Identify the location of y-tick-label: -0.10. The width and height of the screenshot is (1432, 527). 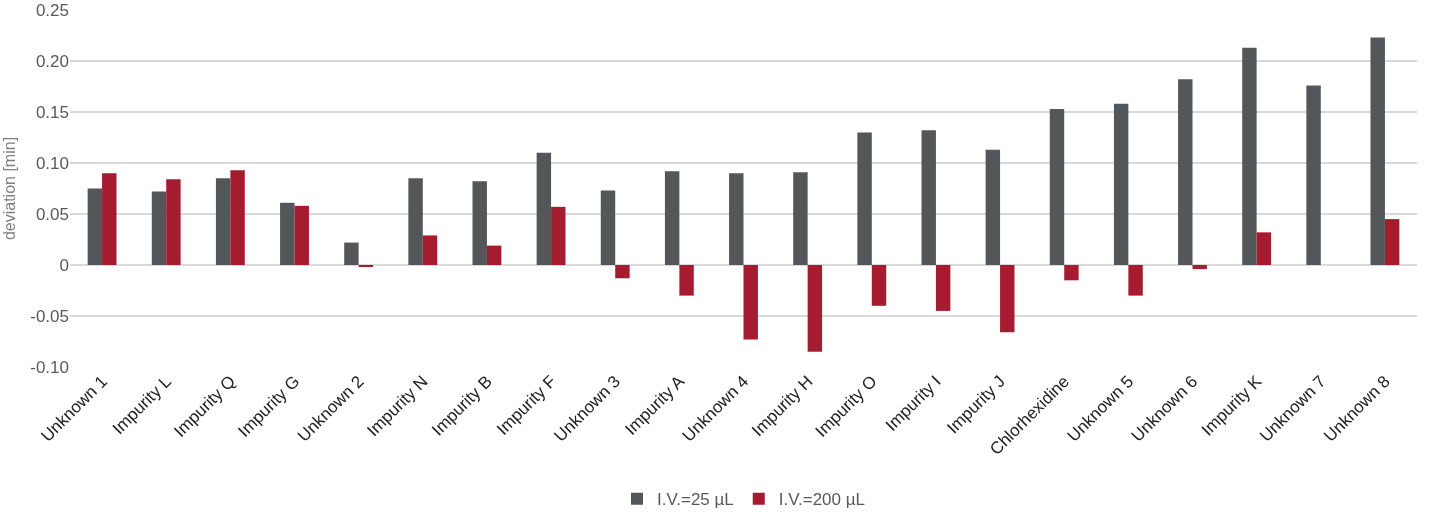
(49, 367).